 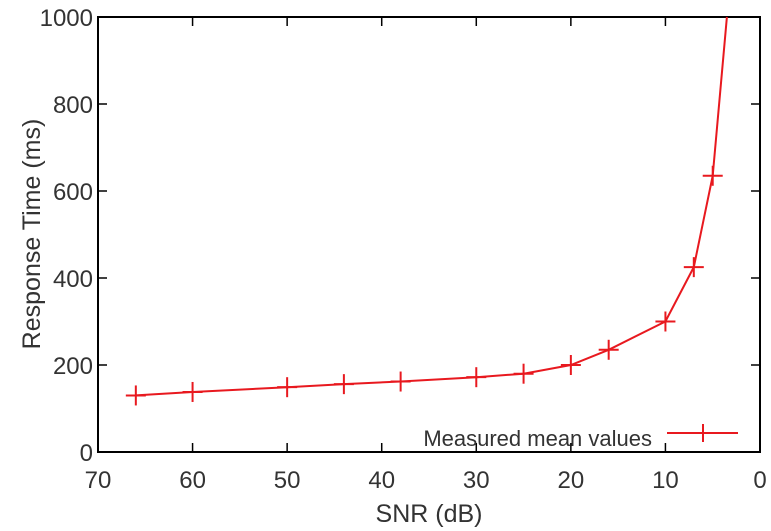 I want to click on y-tick-label: 200, so click(x=73, y=366).